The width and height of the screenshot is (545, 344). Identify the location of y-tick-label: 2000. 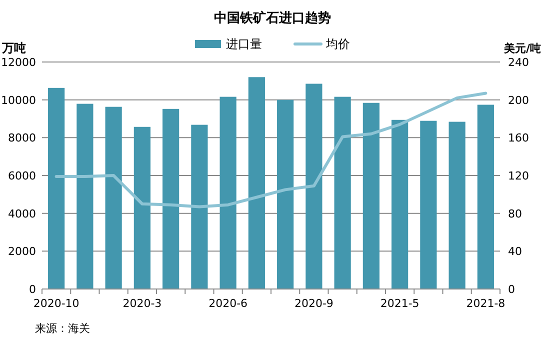
(22, 251).